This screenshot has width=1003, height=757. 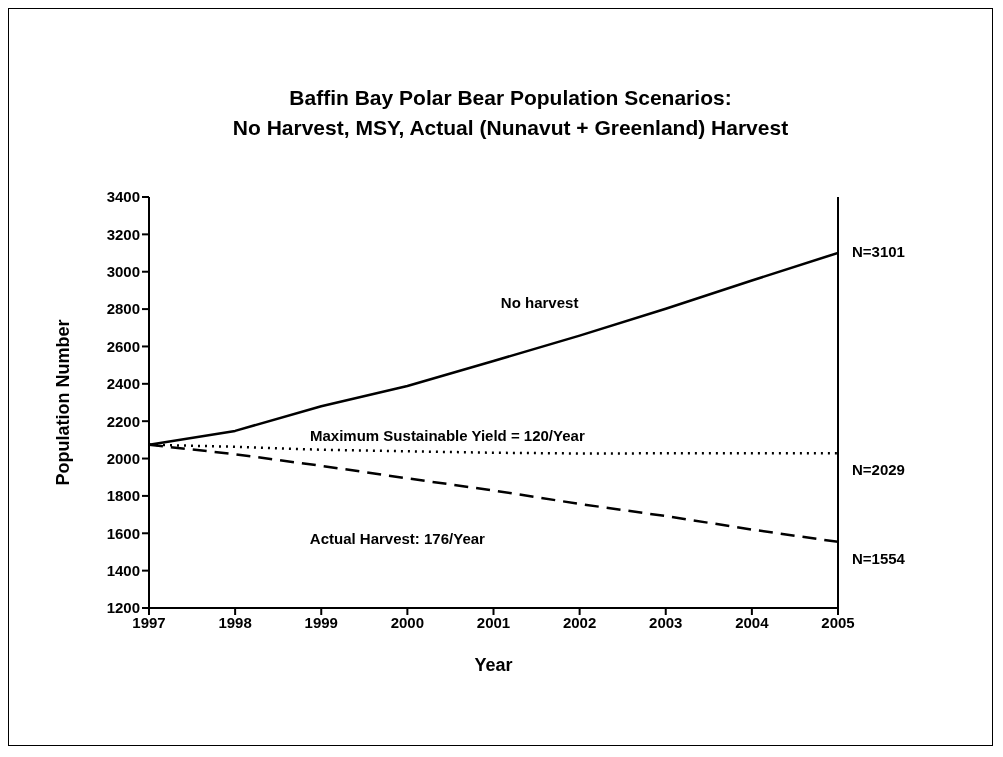 What do you see at coordinates (123, 384) in the screenshot?
I see `y-tick-label: 2400` at bounding box center [123, 384].